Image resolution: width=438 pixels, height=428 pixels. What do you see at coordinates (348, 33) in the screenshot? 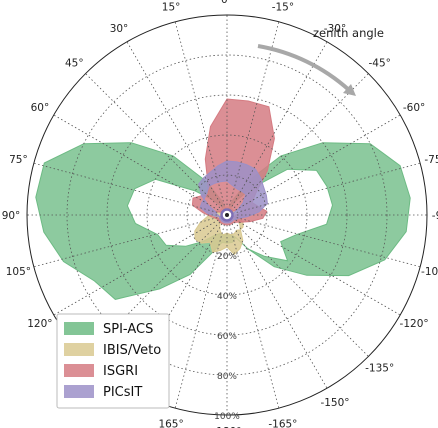
I see `annotation-zenith-angle: zenith angle` at bounding box center [348, 33].